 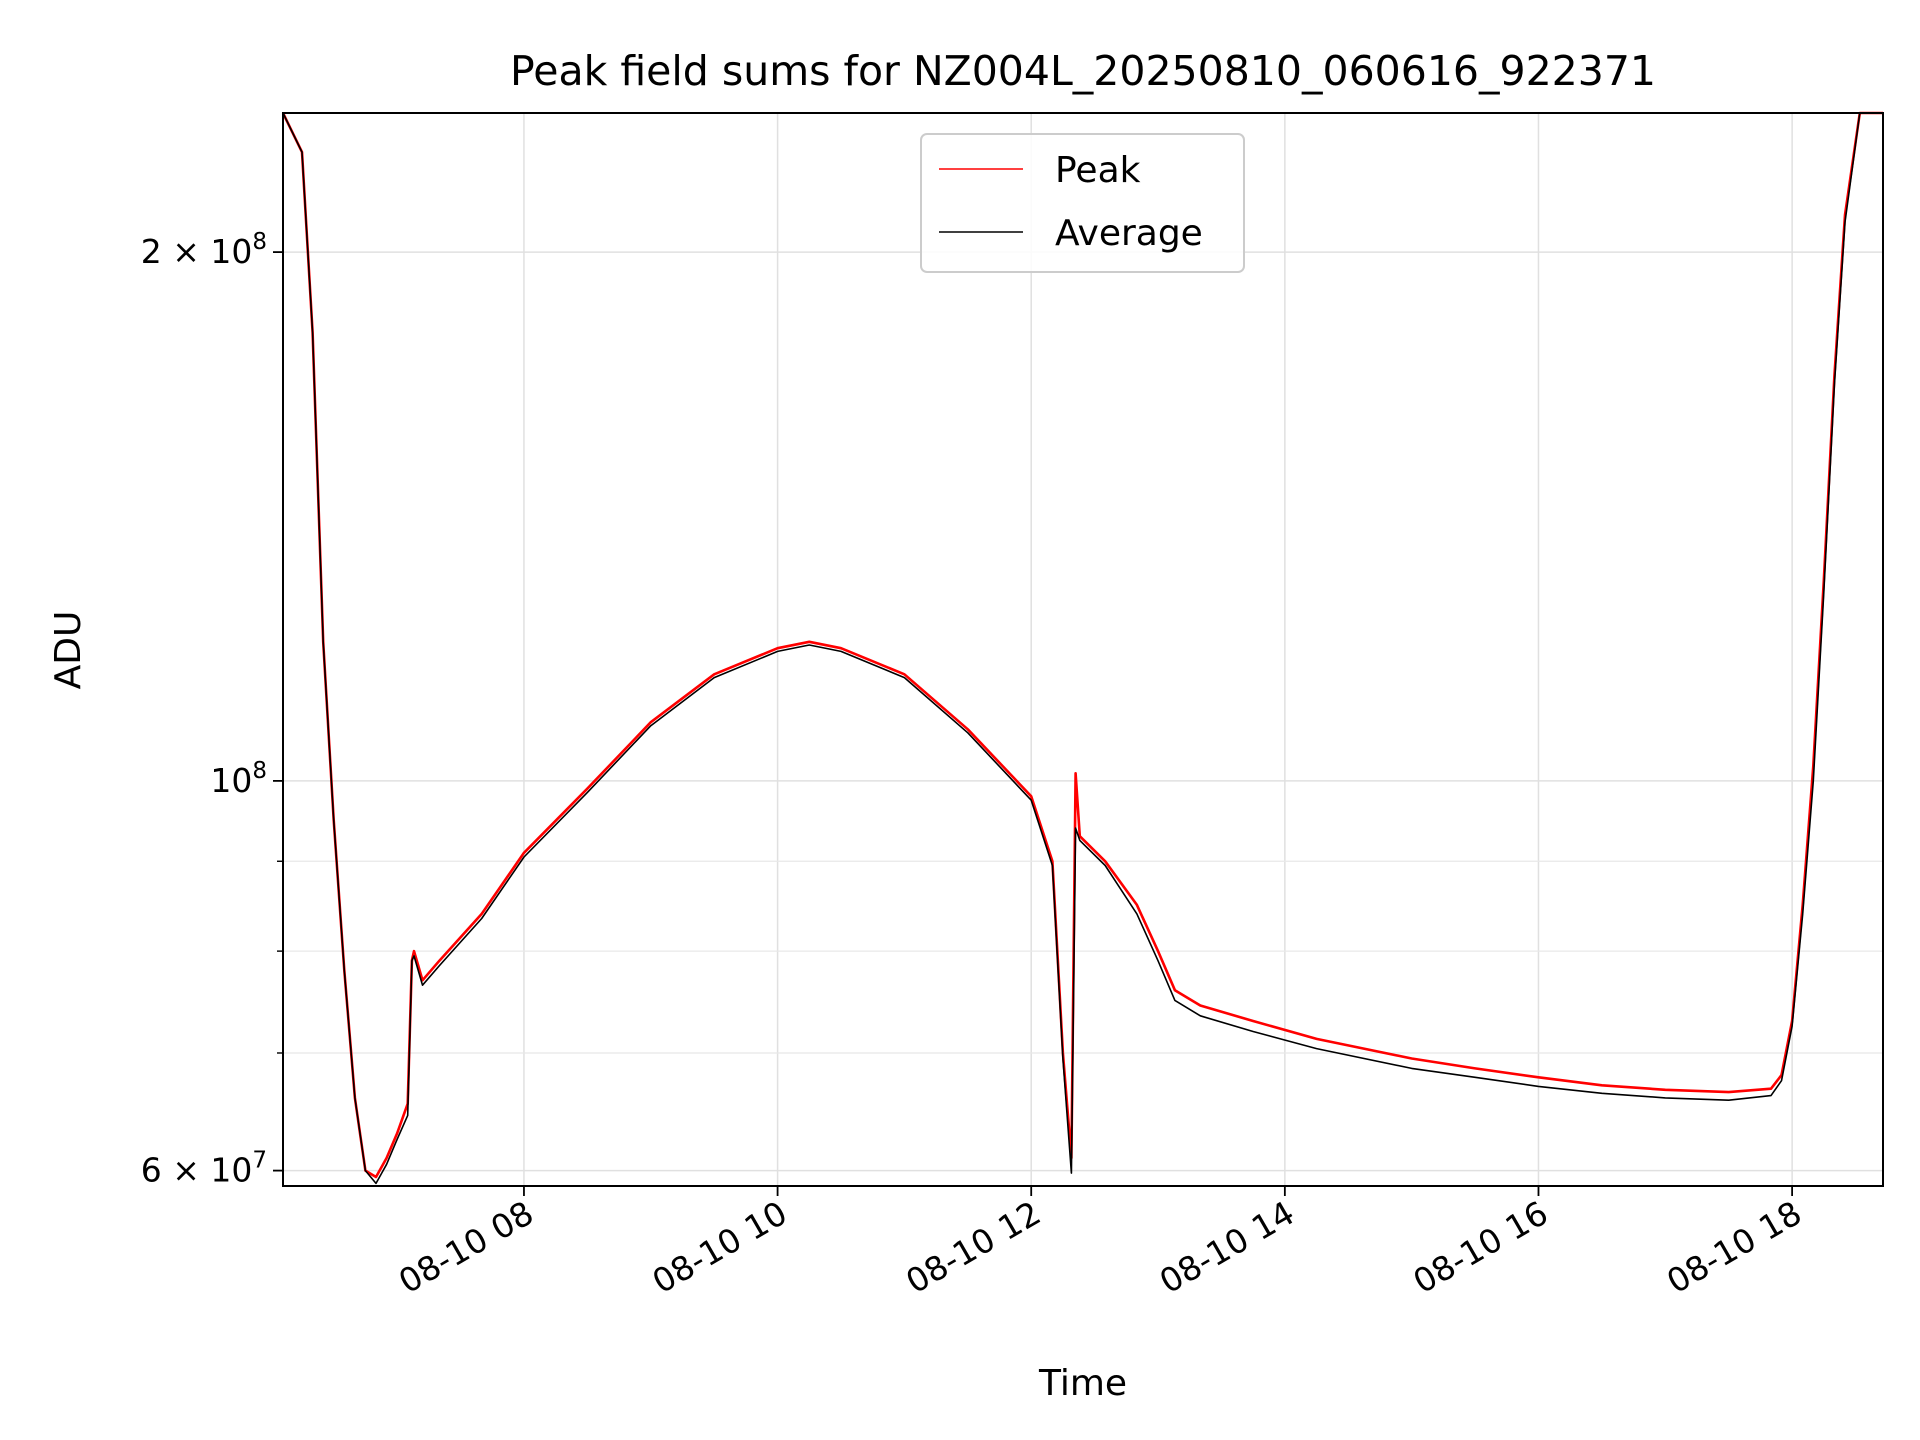 I want to click on legend: Peak Average, so click(x=1082, y=203).